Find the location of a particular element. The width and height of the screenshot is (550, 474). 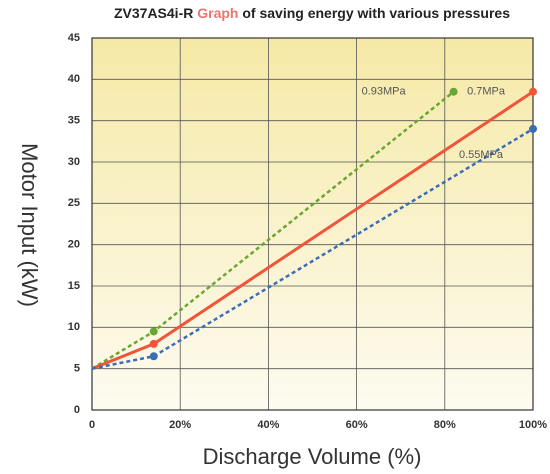

x-tick-label: 0 is located at coordinates (92, 425).